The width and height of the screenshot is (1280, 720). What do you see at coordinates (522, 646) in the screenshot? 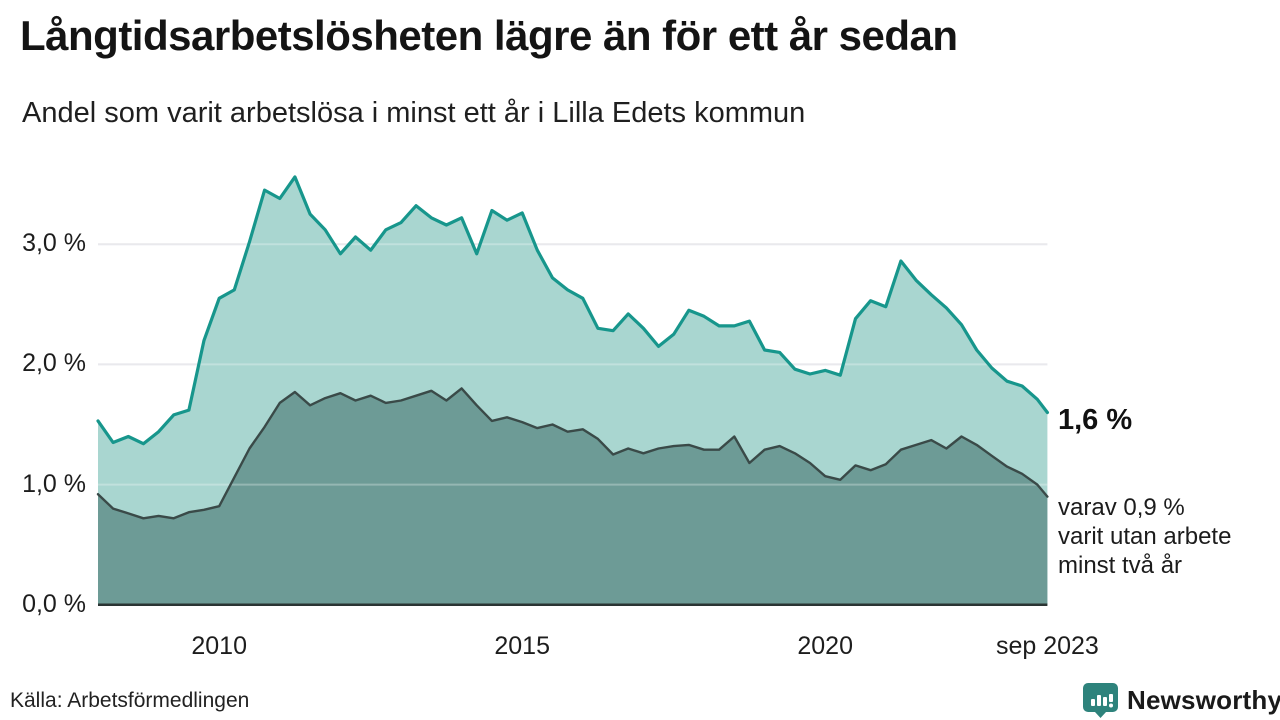
I see `x-tick-label: 2015` at bounding box center [522, 646].